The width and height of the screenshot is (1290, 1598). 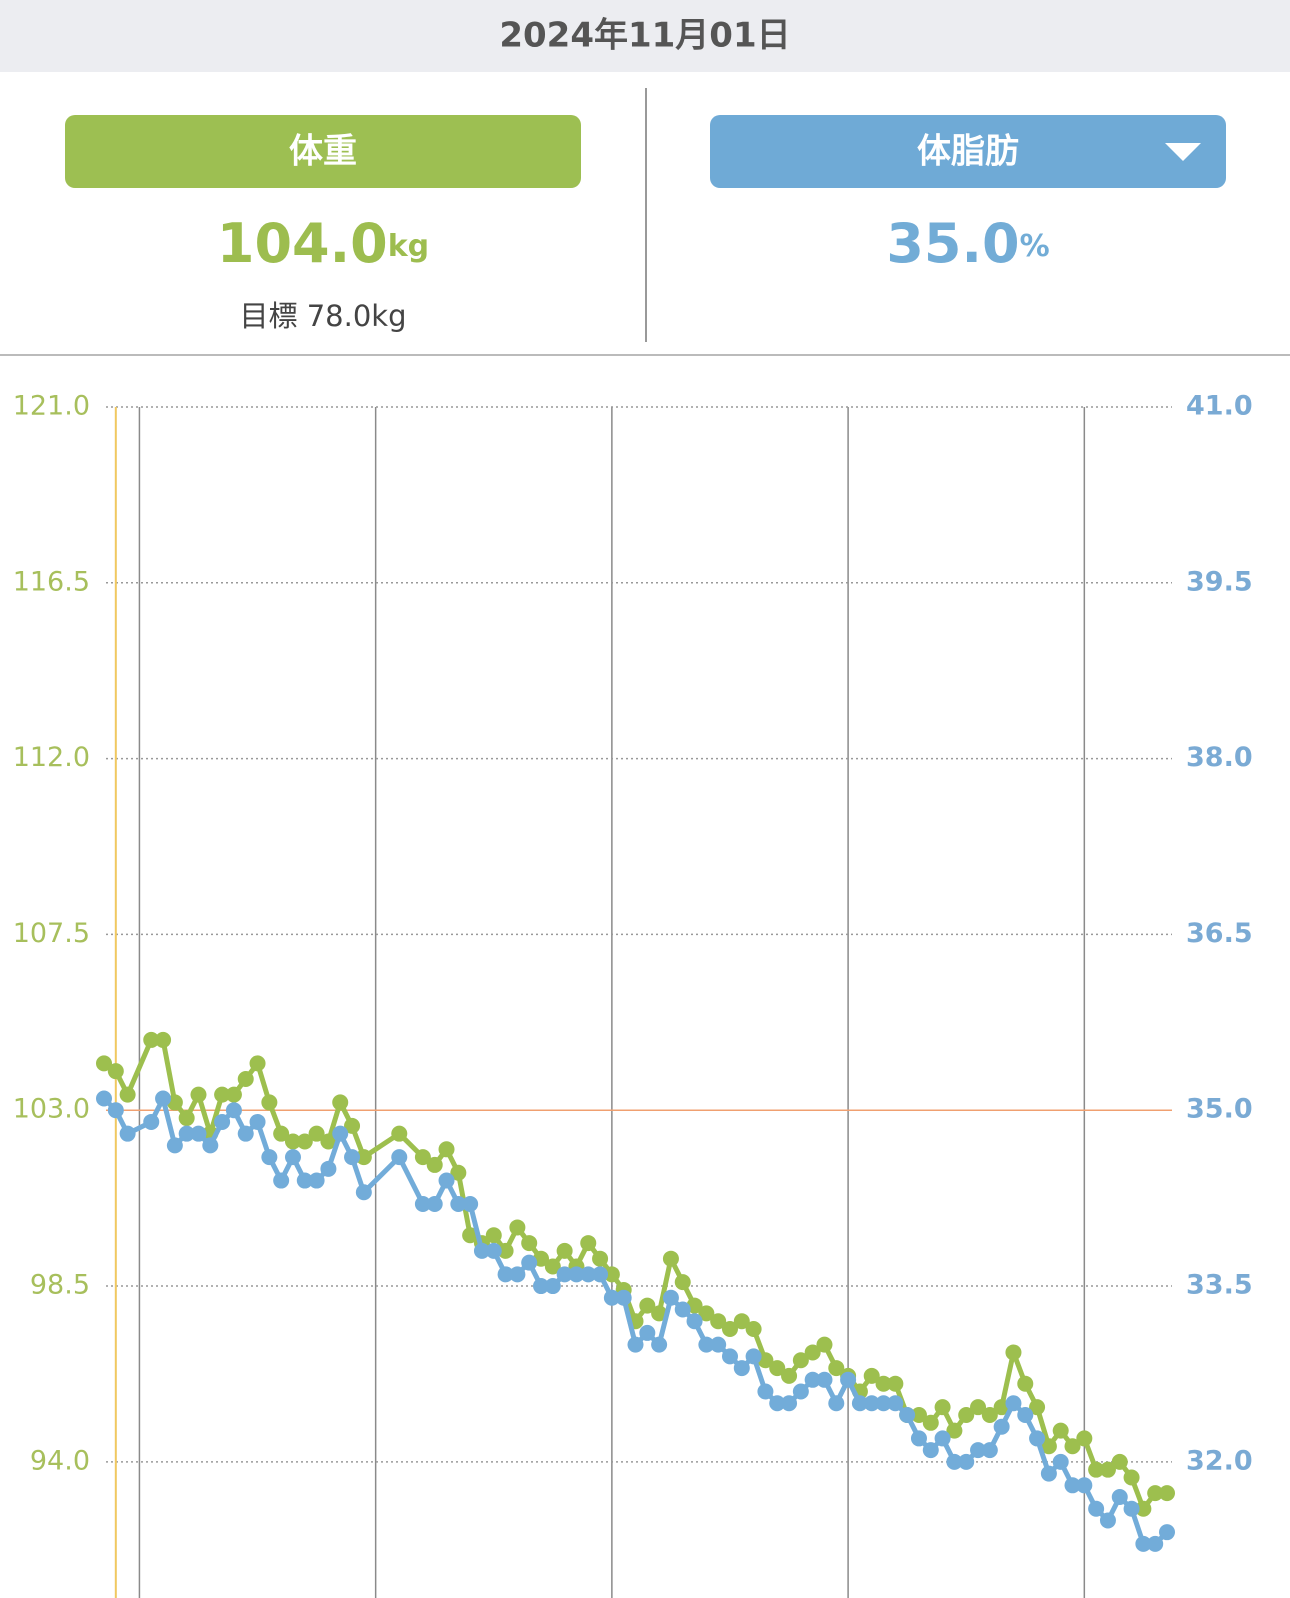 I want to click on weight-reading: 104.0kg, so click(x=323, y=243).